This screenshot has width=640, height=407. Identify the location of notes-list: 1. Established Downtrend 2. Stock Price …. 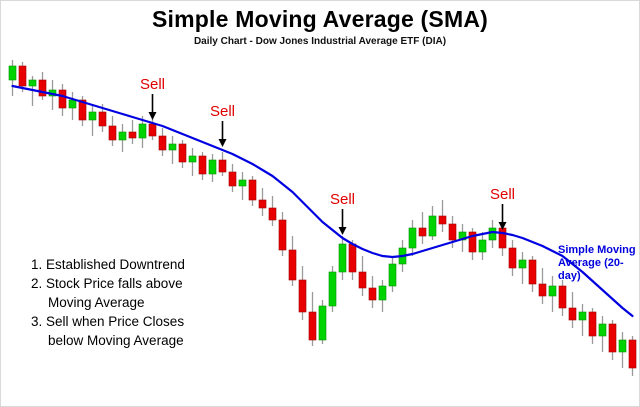
(108, 302).